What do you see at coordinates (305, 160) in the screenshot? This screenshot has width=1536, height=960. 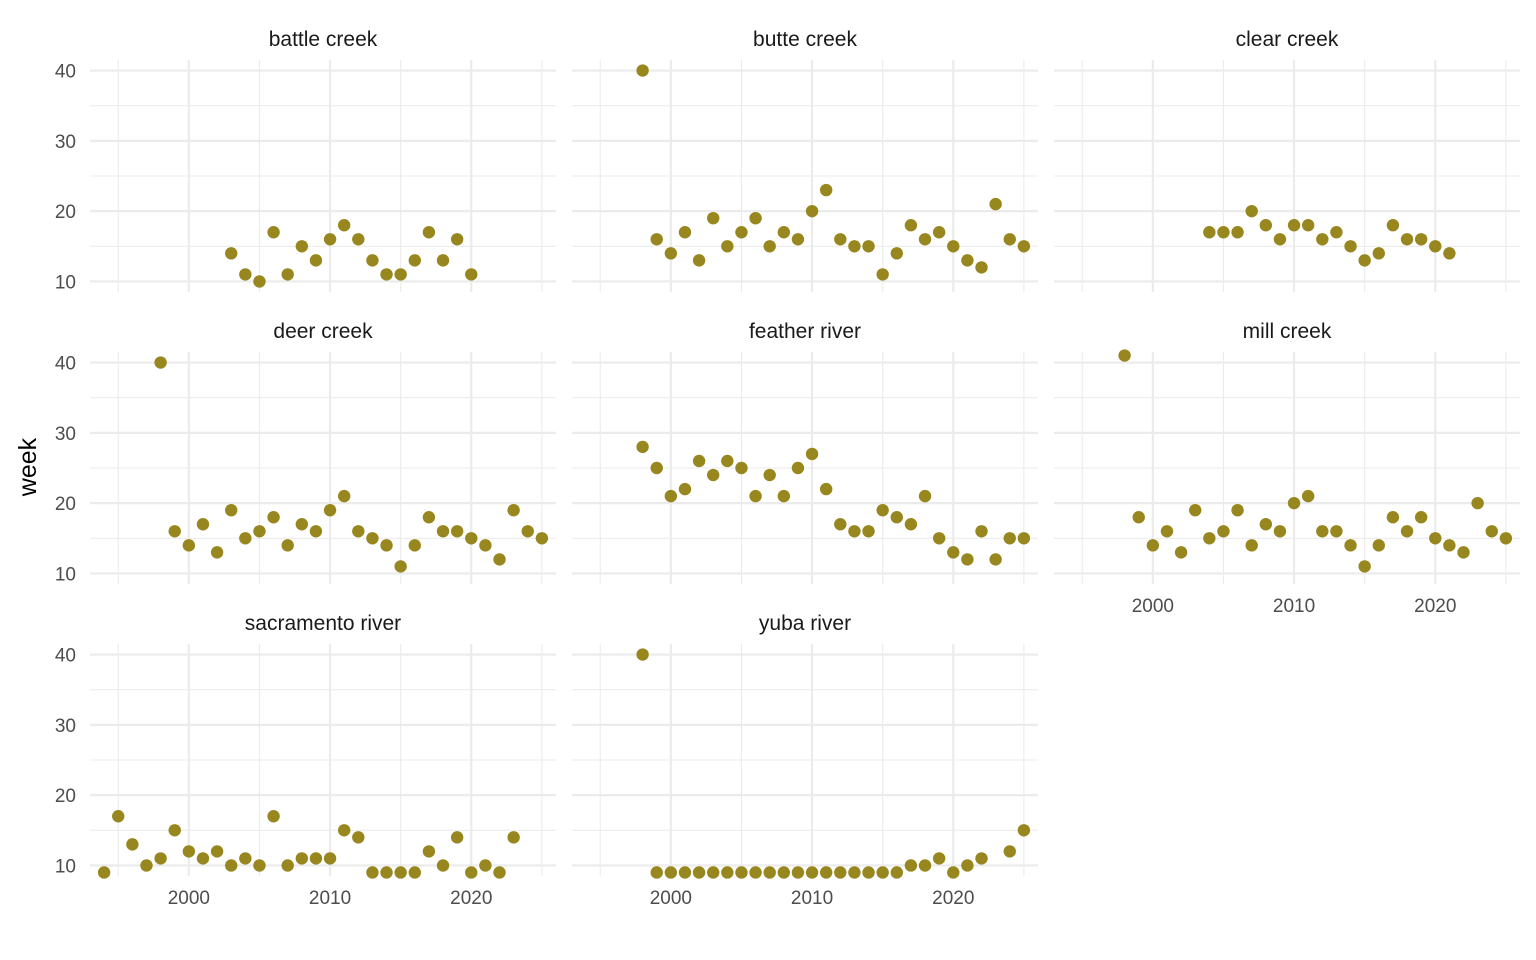 I see `facet-panel: battle creek 10 20 30 40` at bounding box center [305, 160].